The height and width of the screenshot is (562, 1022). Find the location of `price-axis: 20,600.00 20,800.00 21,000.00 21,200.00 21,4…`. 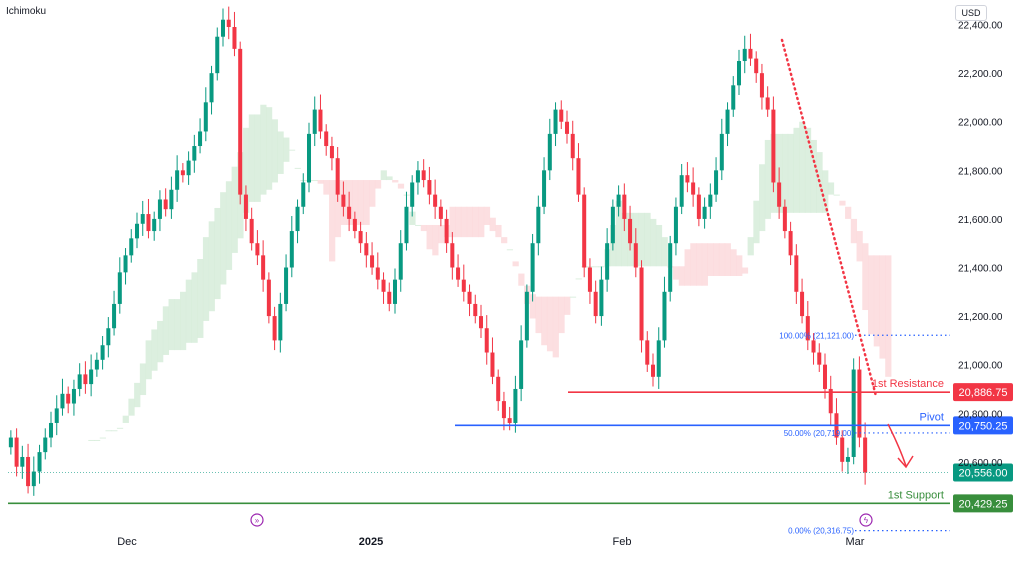

price-axis: 20,600.00 20,800.00 21,000.00 21,200.00 21,4… is located at coordinates (980, 245).